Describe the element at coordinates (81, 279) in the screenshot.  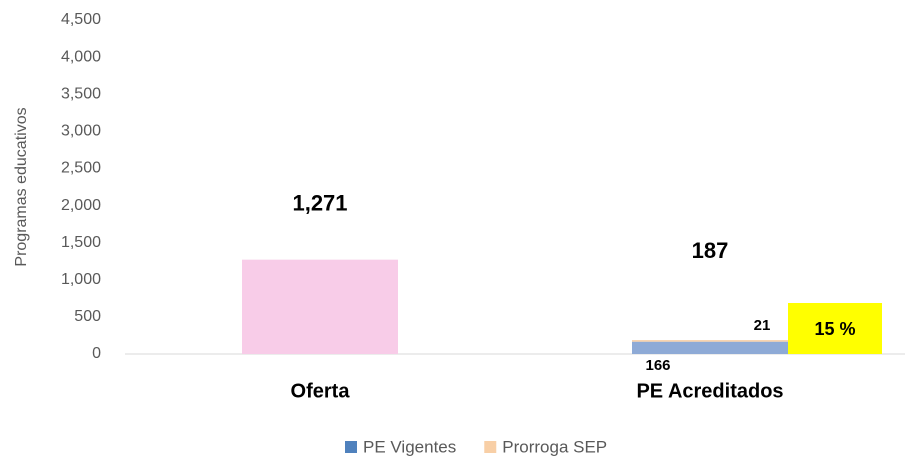
I see `y-tick-label: 1,000` at that location.